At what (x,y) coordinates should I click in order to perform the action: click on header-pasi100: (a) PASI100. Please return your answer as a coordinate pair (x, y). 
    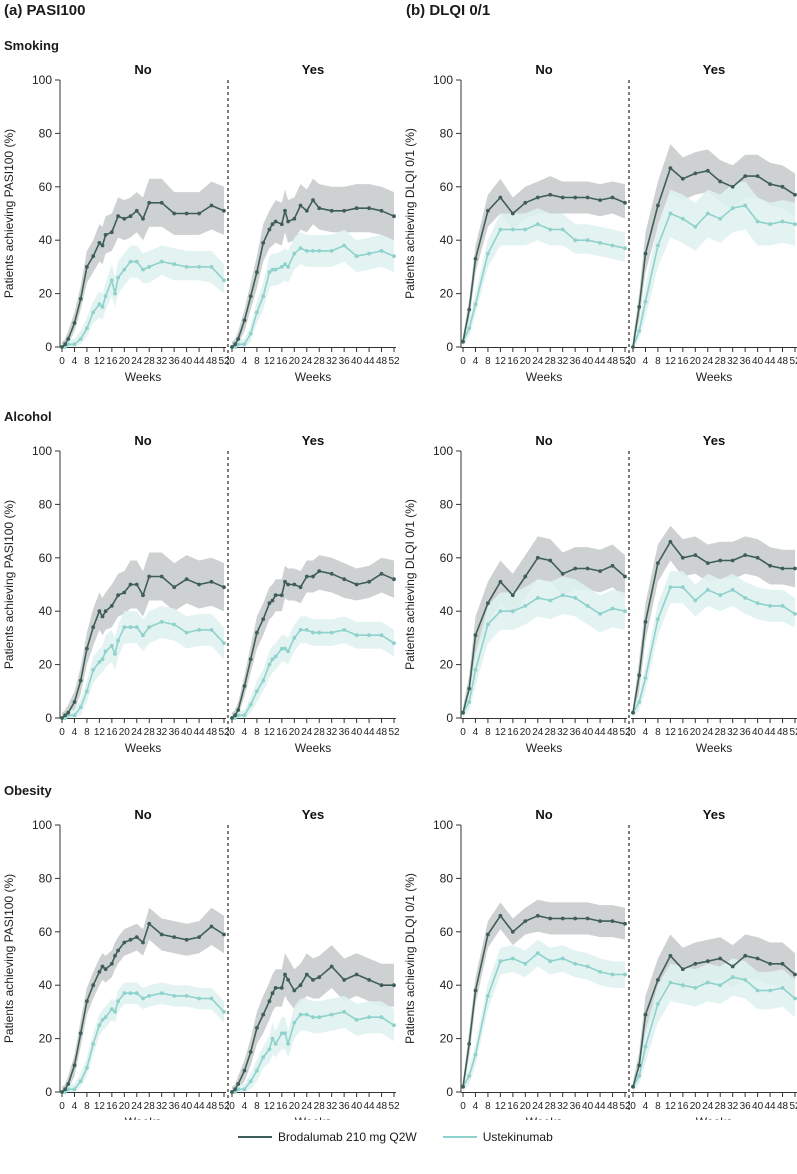
    Looking at the image, I should click on (45, 10).